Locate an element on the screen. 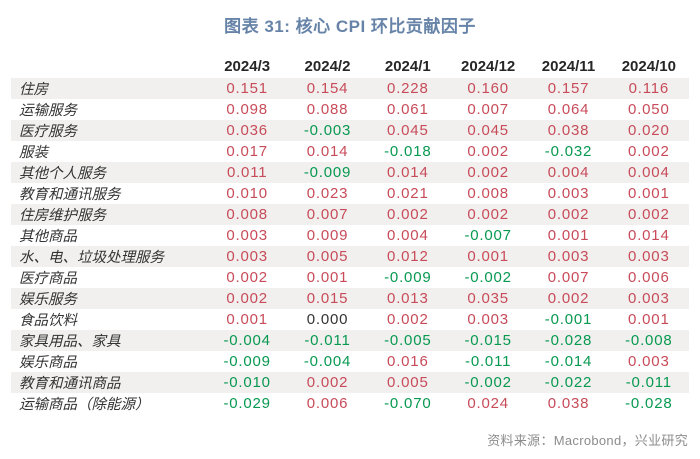 The height and width of the screenshot is (459, 700). row-label: 其他商品 is located at coordinates (48, 237).